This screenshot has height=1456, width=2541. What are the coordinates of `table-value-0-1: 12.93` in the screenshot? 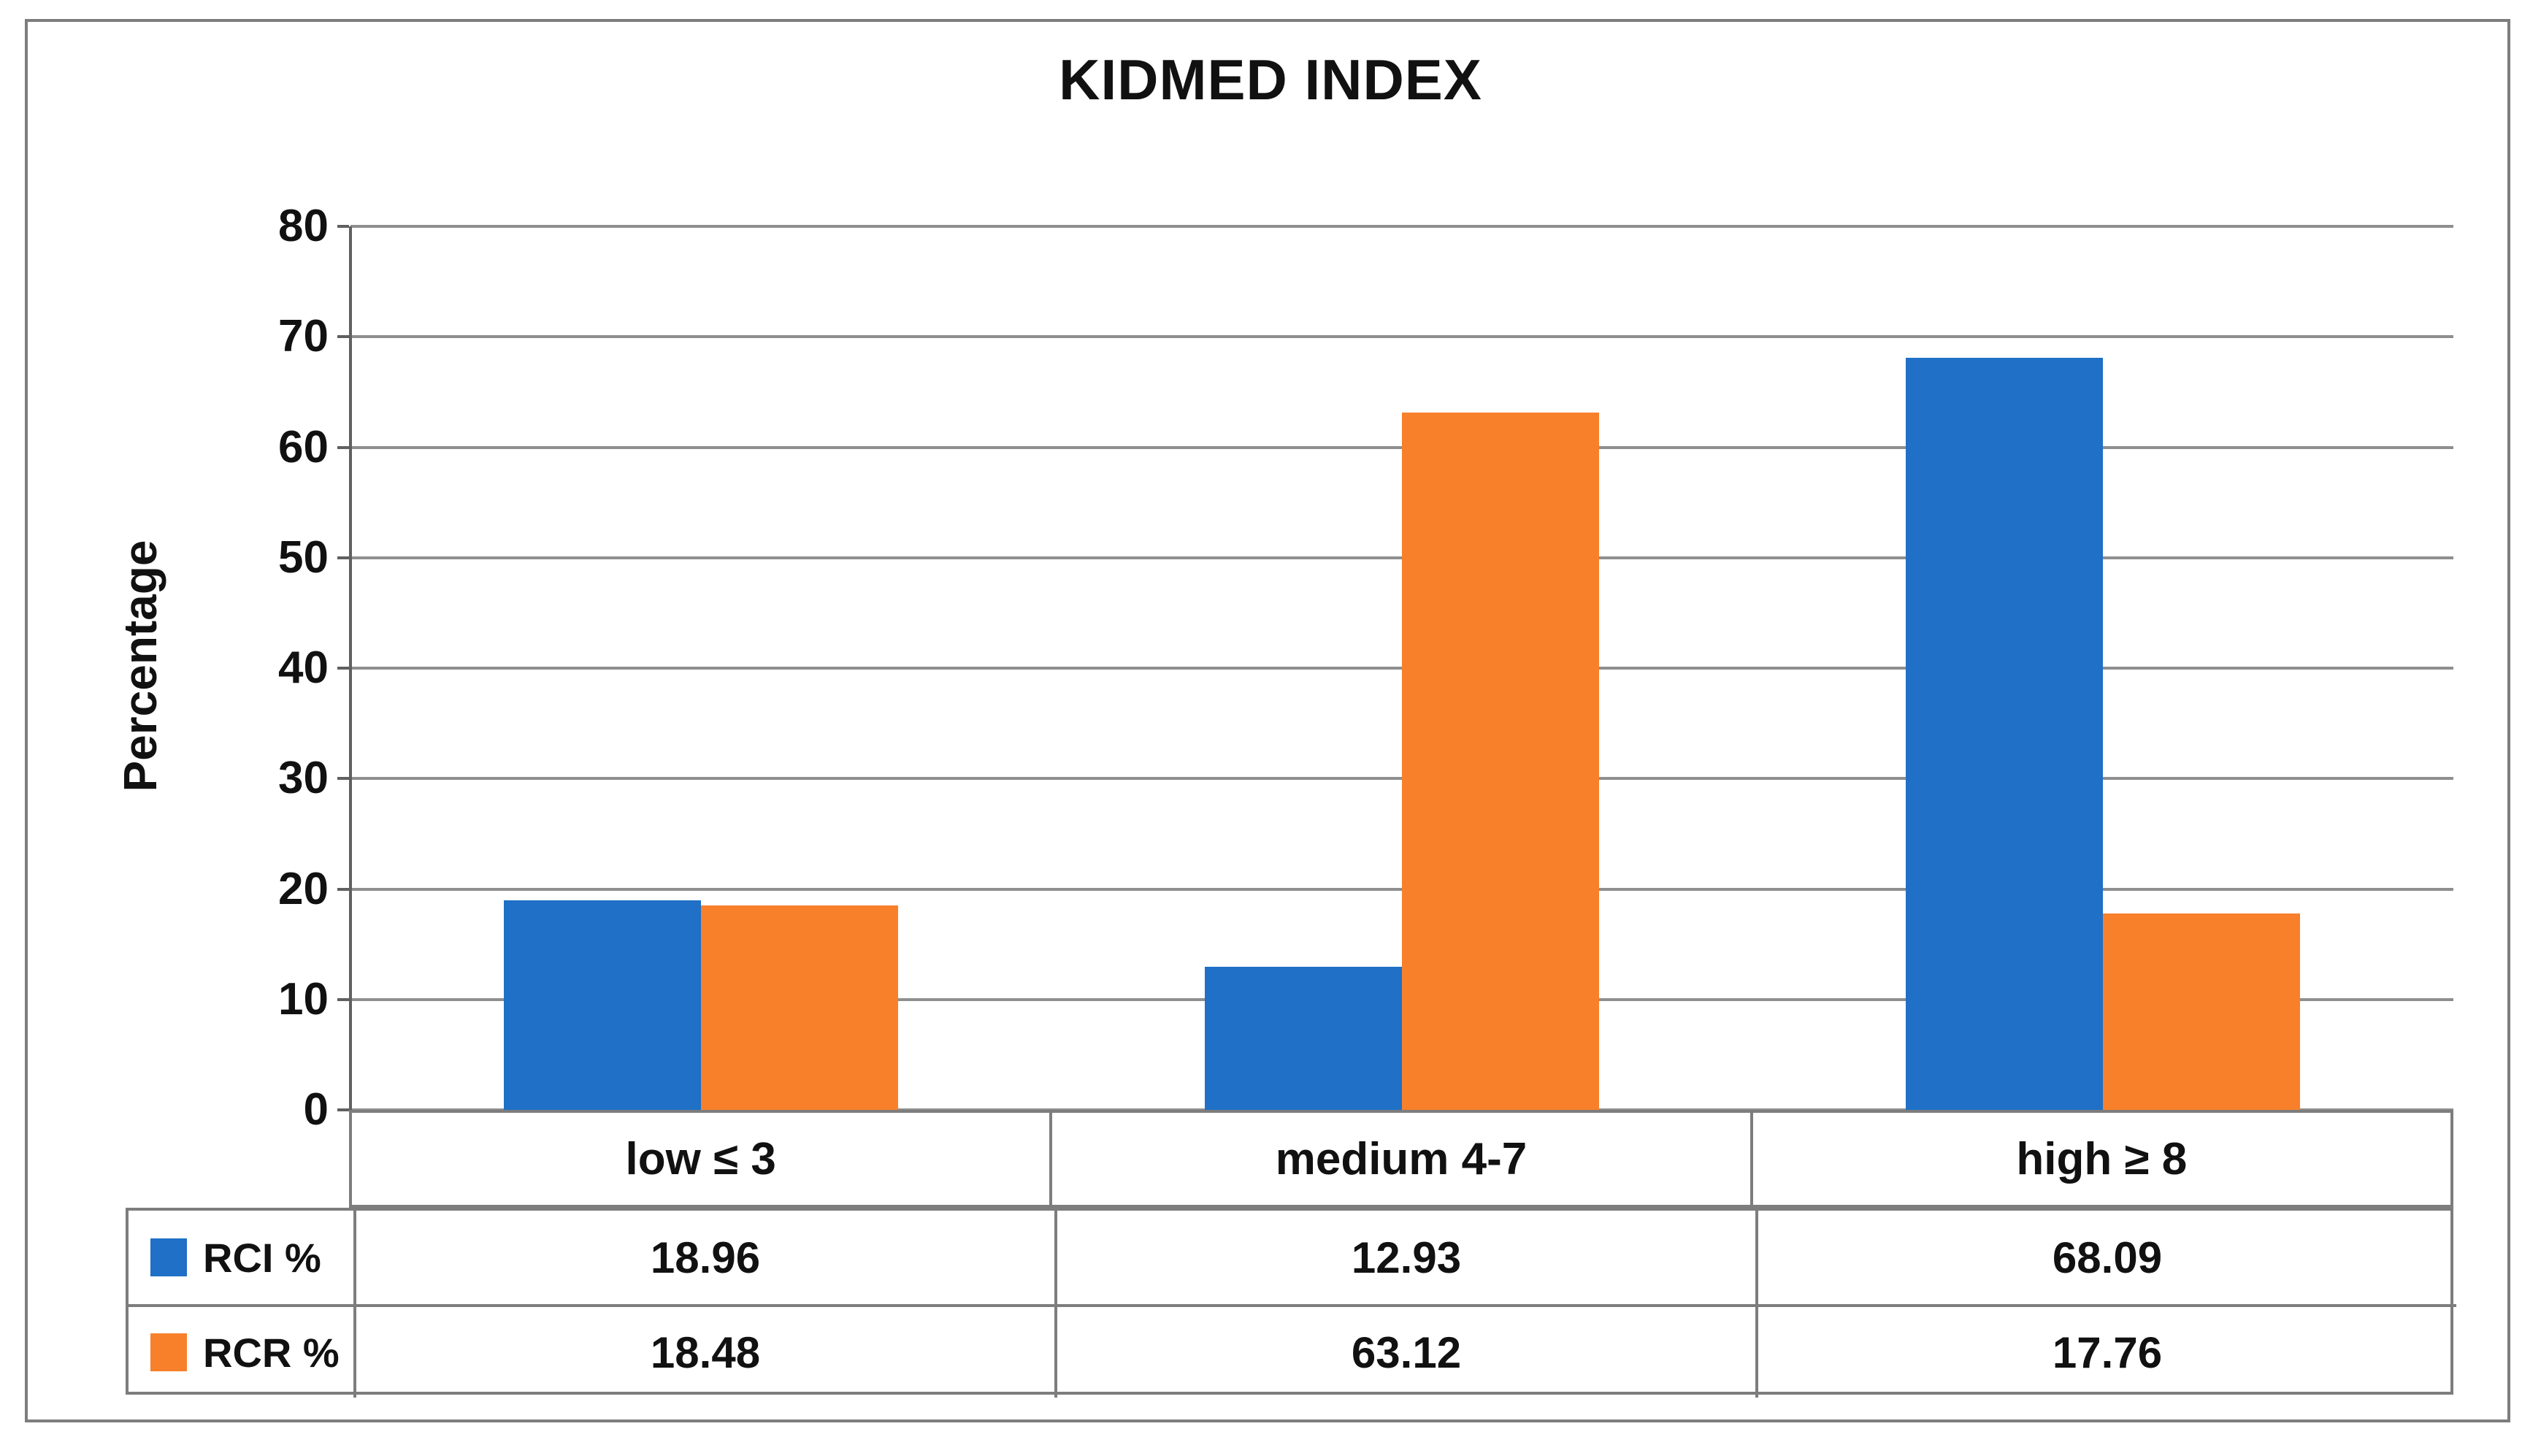 It's located at (1404, 1257).